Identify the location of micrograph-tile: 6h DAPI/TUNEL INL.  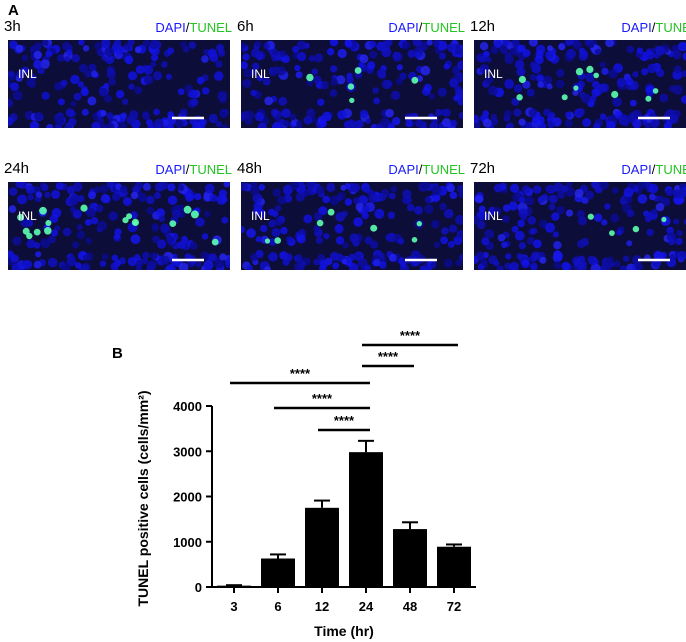
(351, 77).